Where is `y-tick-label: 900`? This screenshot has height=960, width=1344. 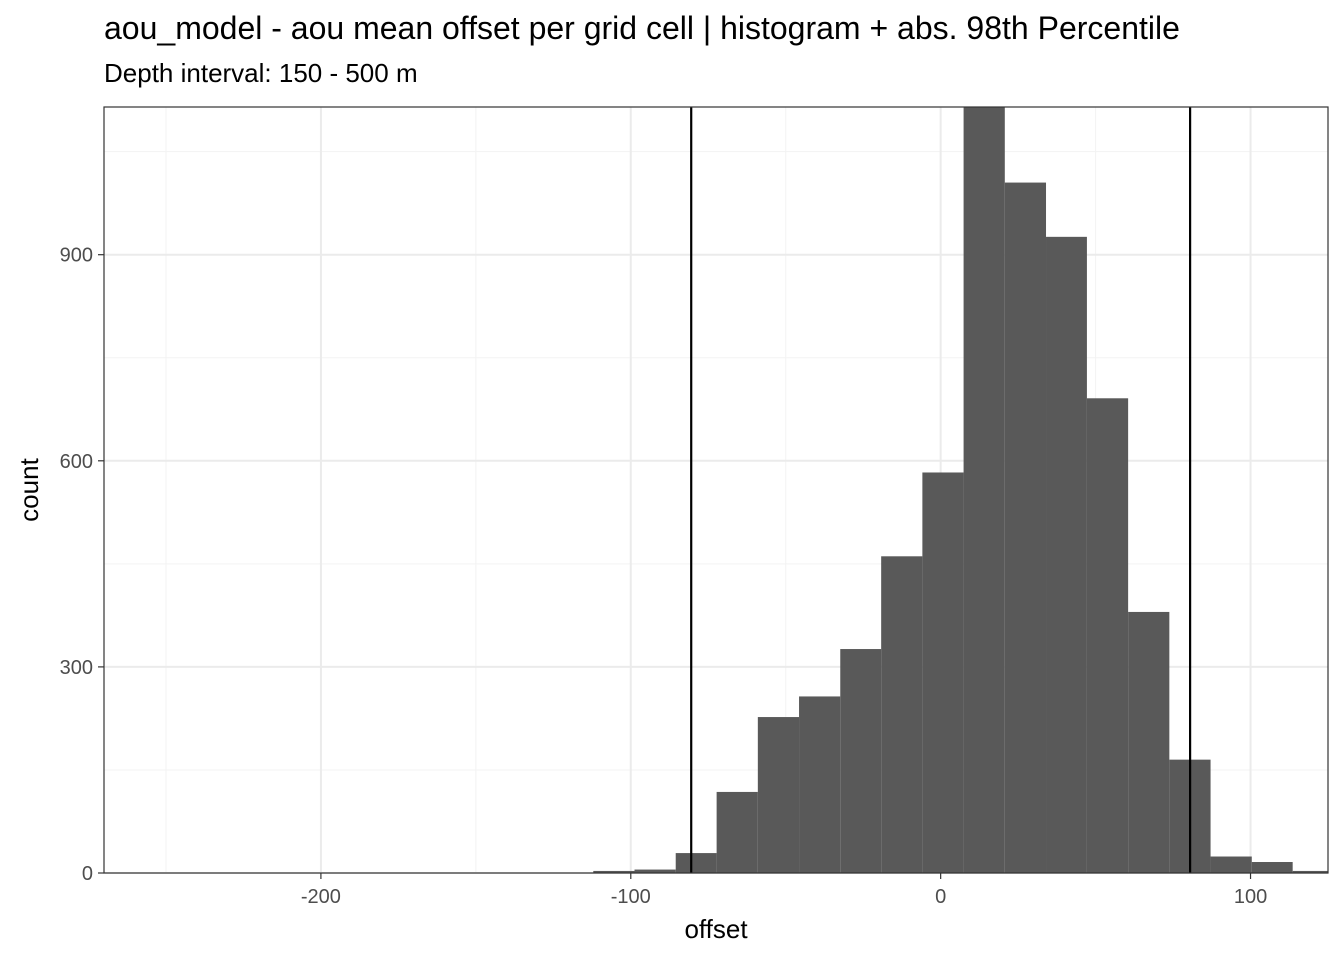
y-tick-label: 900 is located at coordinates (76, 256).